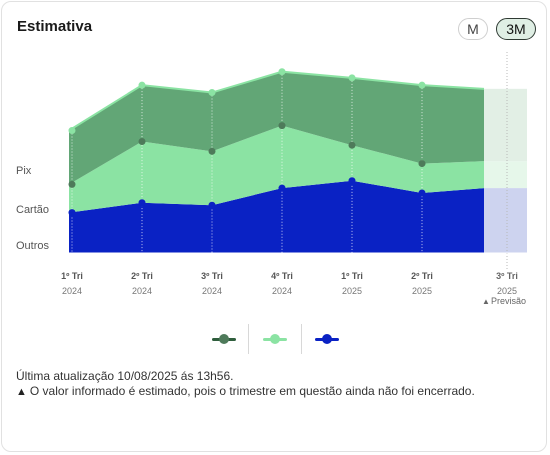  I want to click on area-cartao, so click(276, 169).